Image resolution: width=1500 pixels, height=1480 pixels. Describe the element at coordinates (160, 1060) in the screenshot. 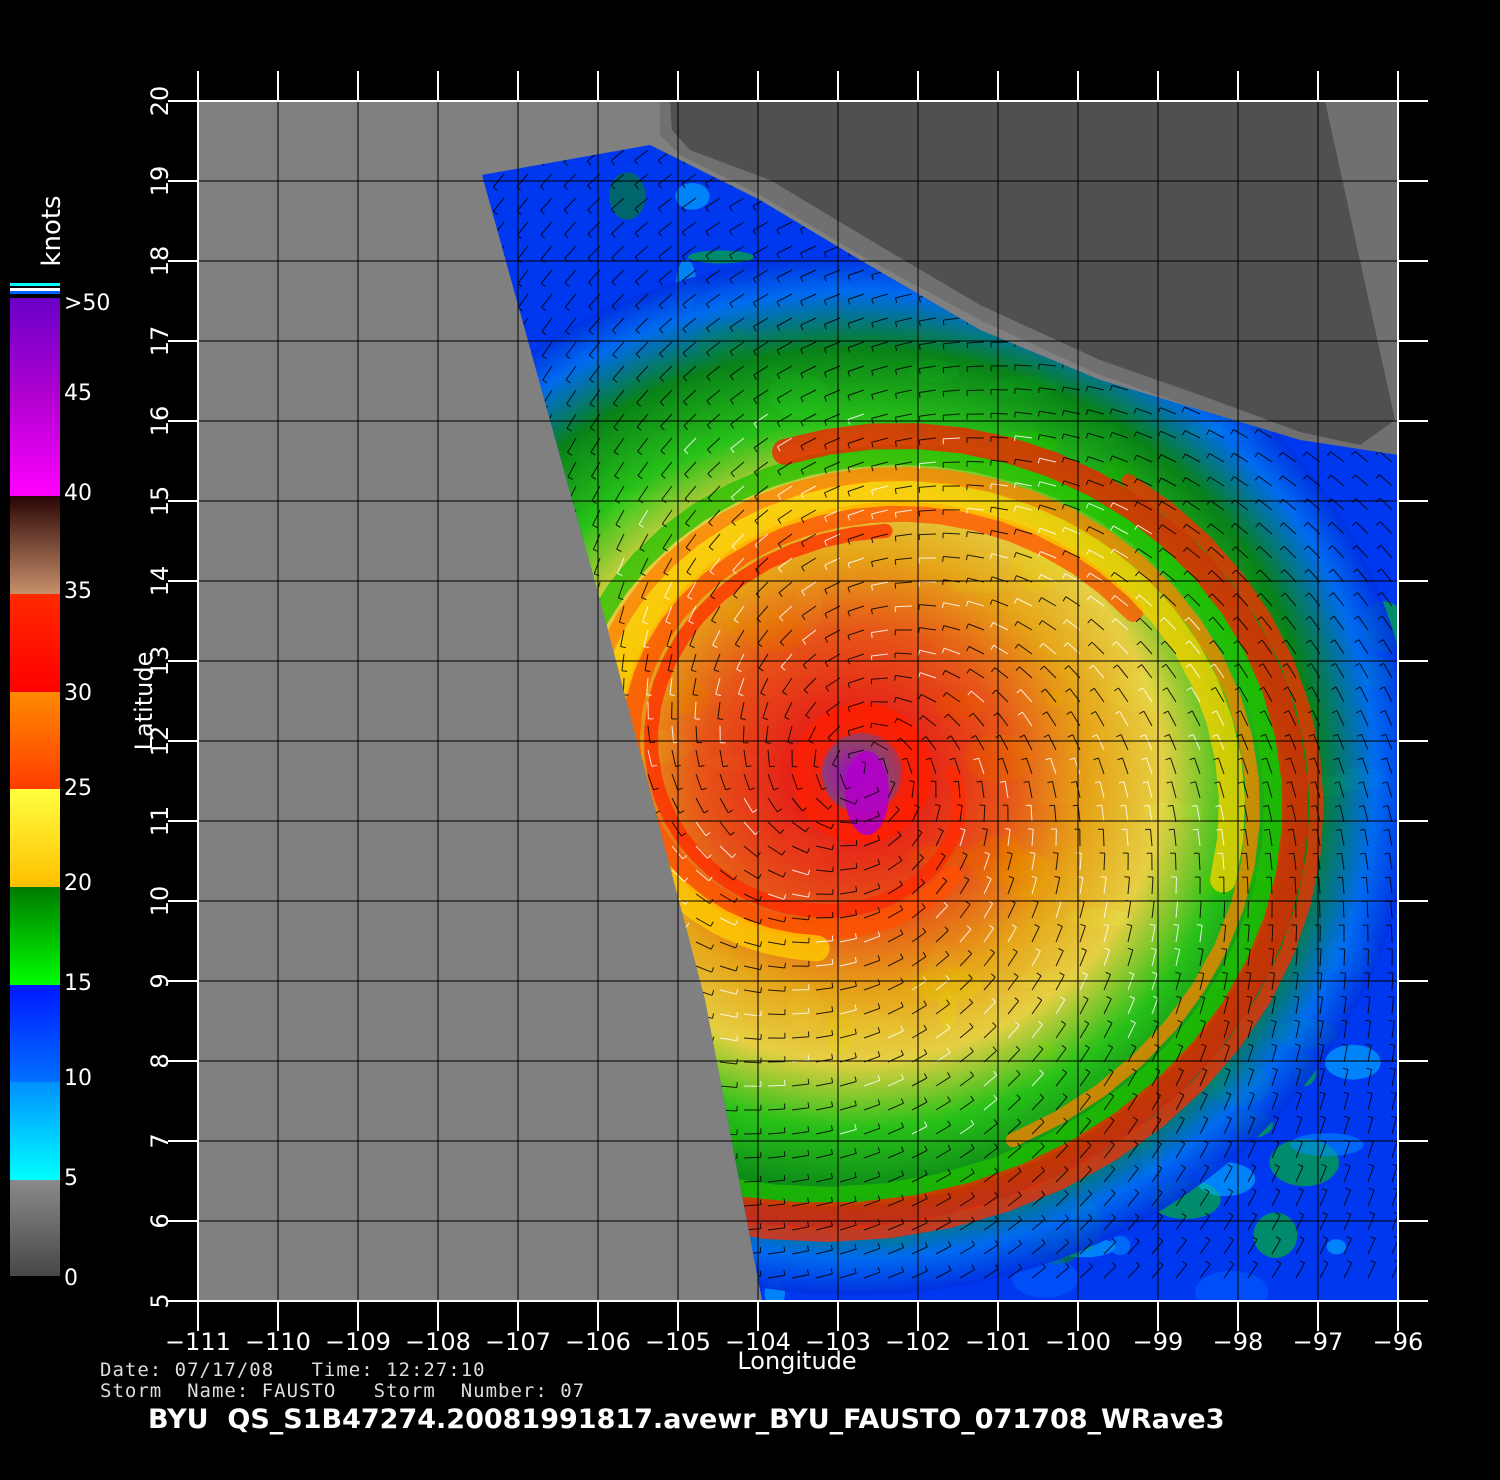

I see `y-tick-label: 8` at that location.